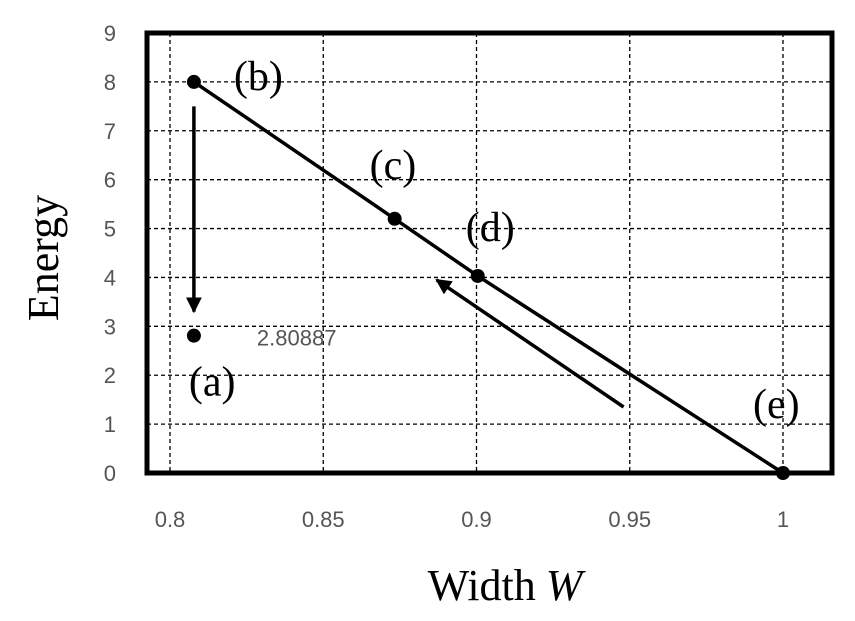 This screenshot has width=855, height=621. What do you see at coordinates (110, 180) in the screenshot?
I see `y-tick-label: 6` at bounding box center [110, 180].